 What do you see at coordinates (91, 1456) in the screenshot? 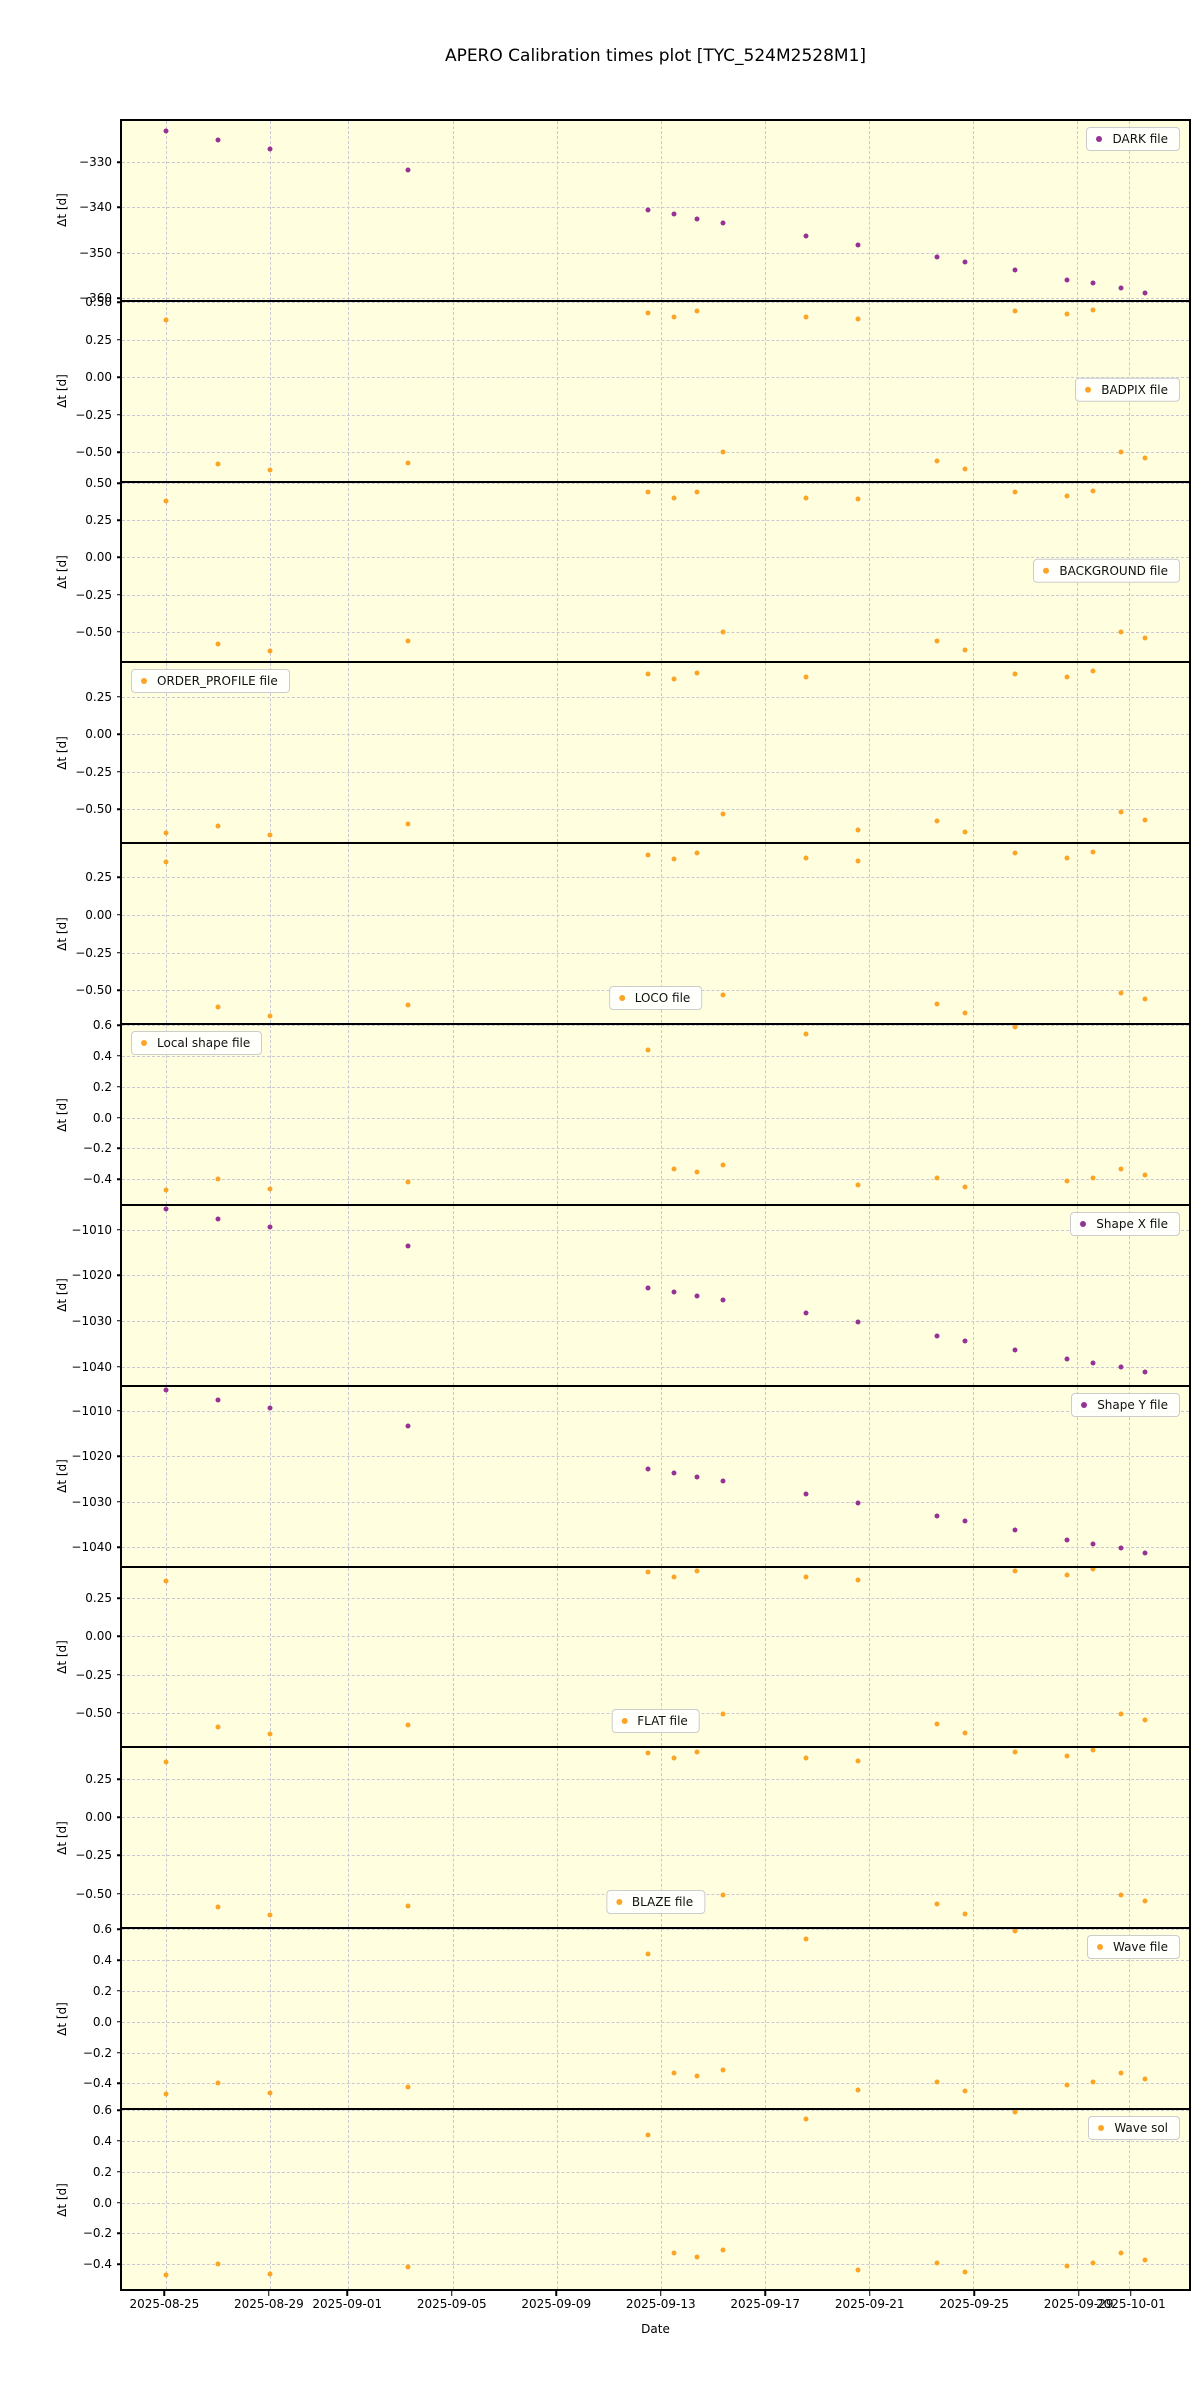
I see `y-tick-label: −1020` at bounding box center [91, 1456].